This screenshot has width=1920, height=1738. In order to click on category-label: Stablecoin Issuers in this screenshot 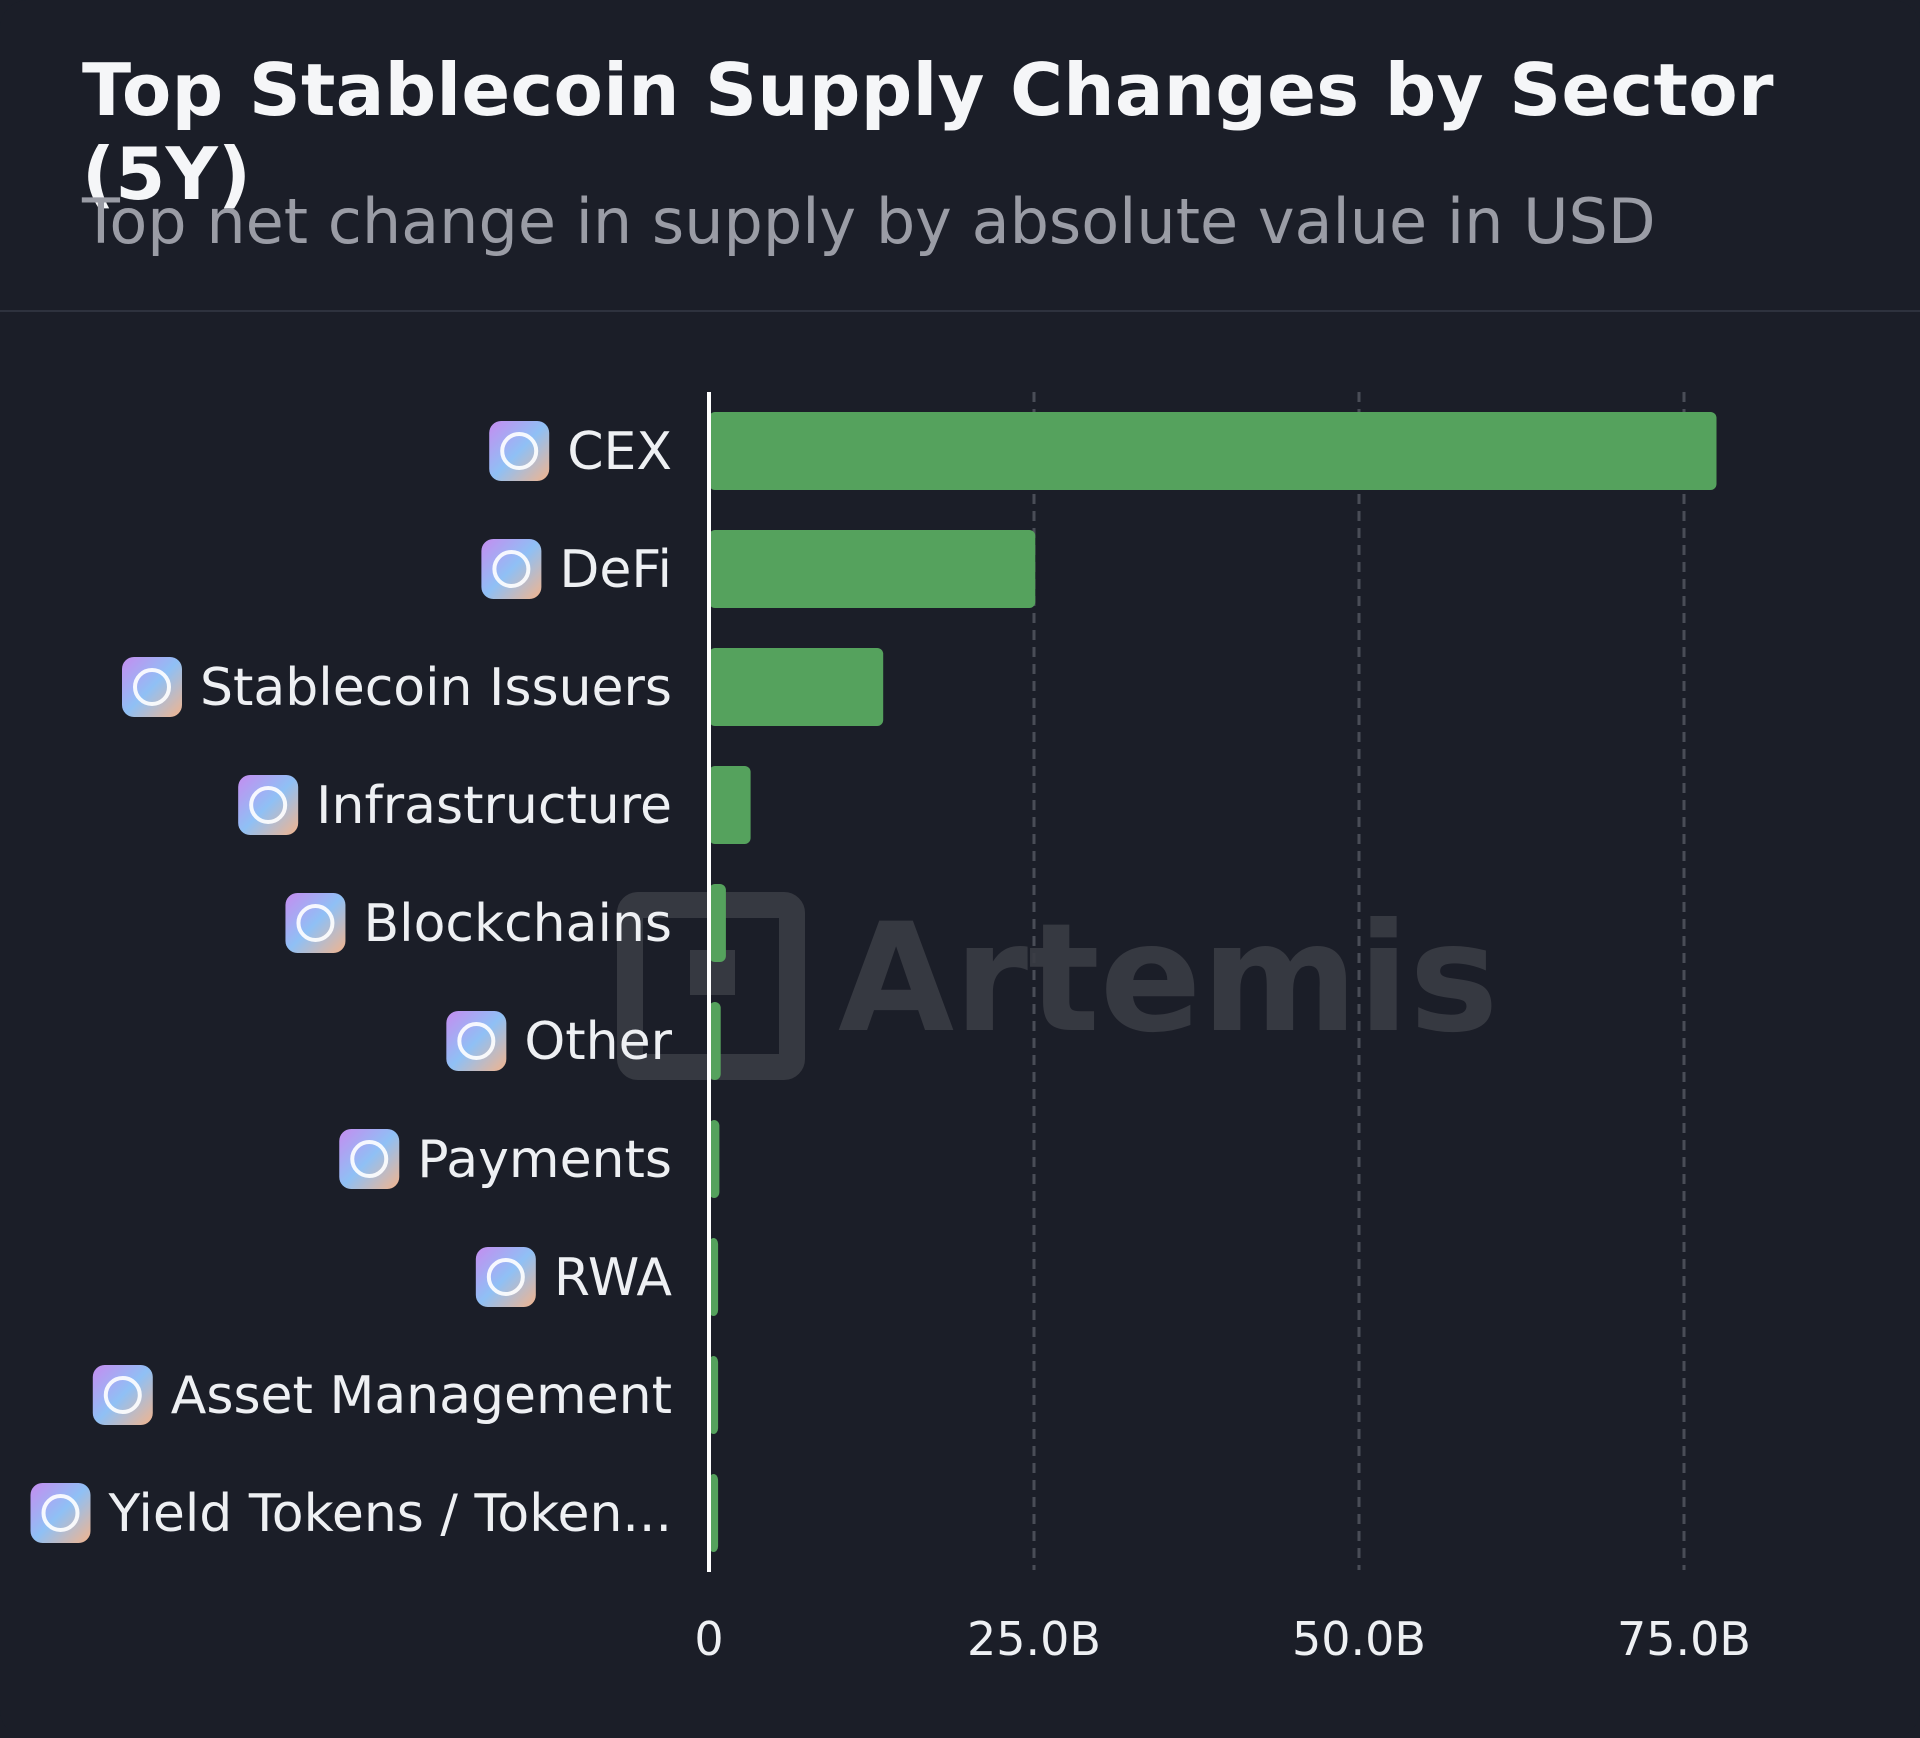, I will do `click(436, 688)`.